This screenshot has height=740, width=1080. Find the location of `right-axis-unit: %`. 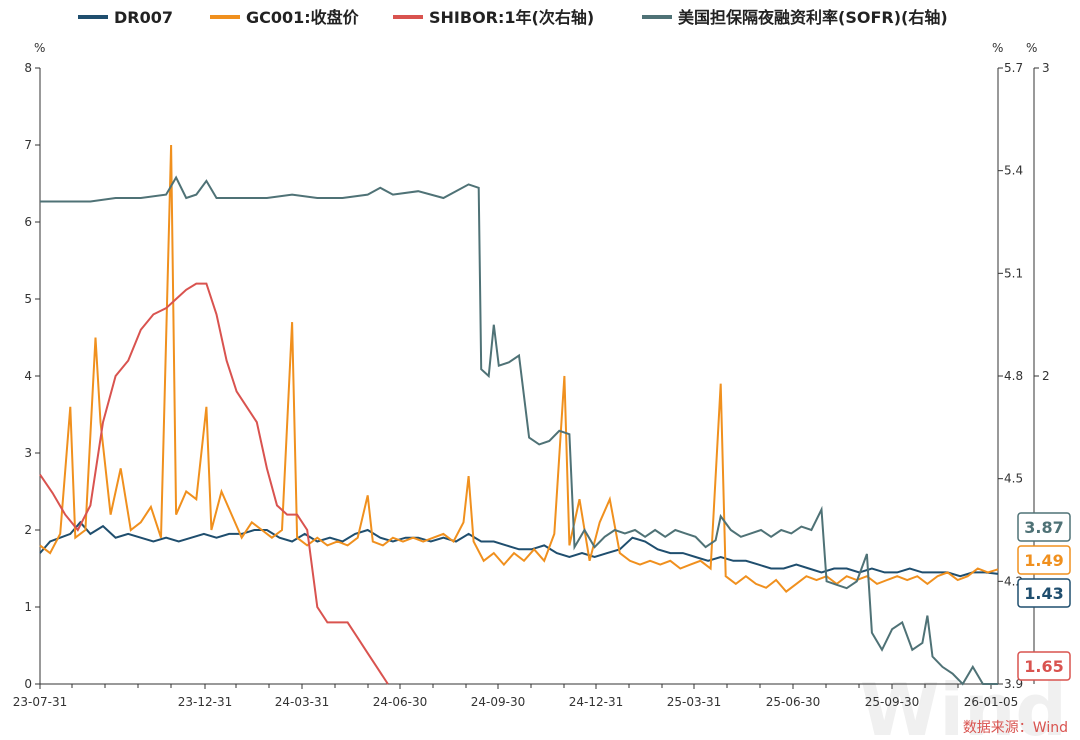

right-axis-unit: % is located at coordinates (997, 48).